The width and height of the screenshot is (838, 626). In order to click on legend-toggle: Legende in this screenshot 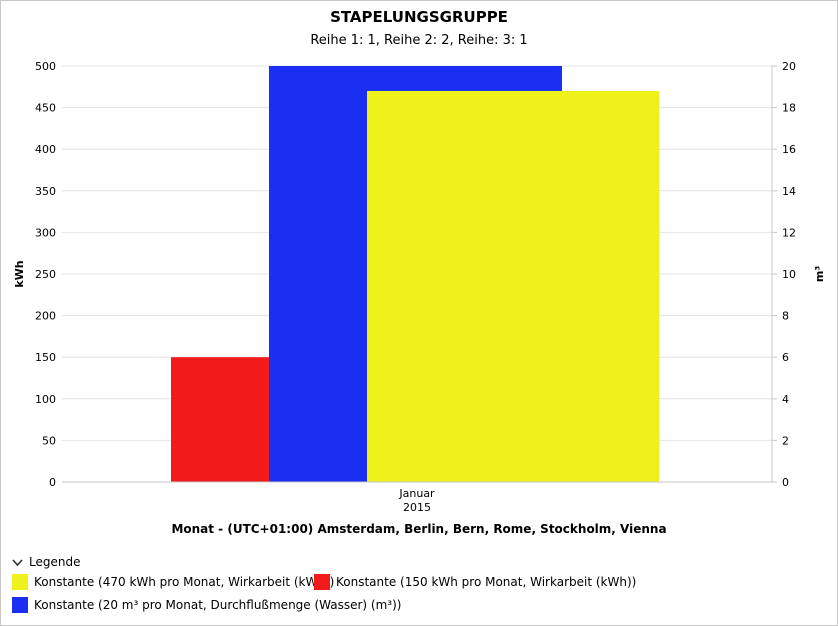, I will do `click(46, 562)`.